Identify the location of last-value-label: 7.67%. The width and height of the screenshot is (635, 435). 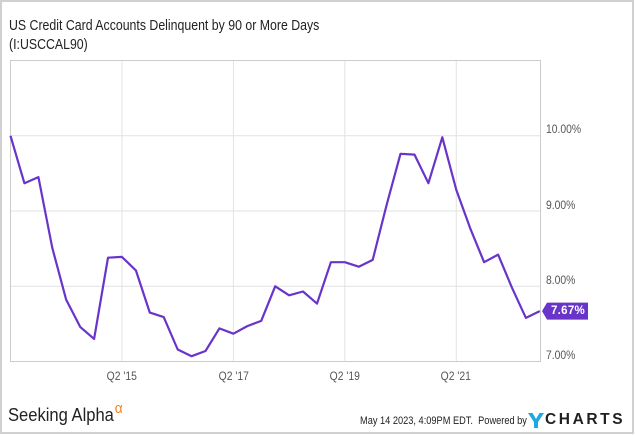
(568, 310).